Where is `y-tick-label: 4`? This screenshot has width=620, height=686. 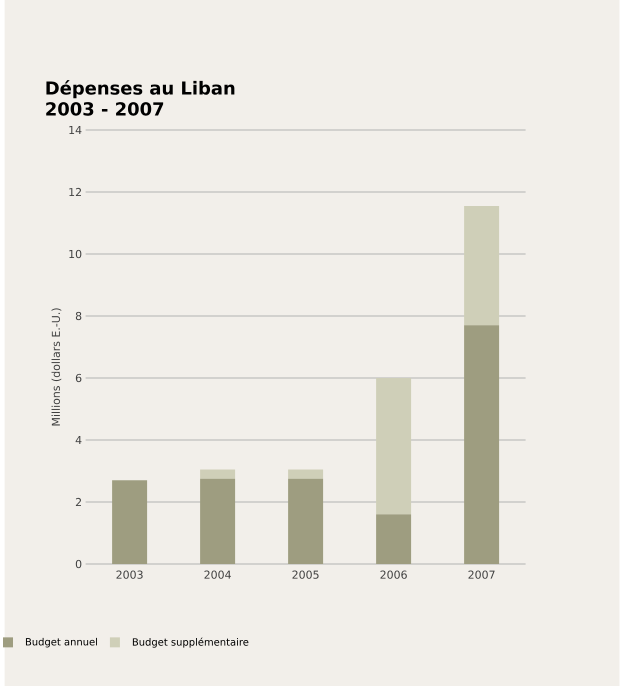 y-tick-label: 4 is located at coordinates (79, 440).